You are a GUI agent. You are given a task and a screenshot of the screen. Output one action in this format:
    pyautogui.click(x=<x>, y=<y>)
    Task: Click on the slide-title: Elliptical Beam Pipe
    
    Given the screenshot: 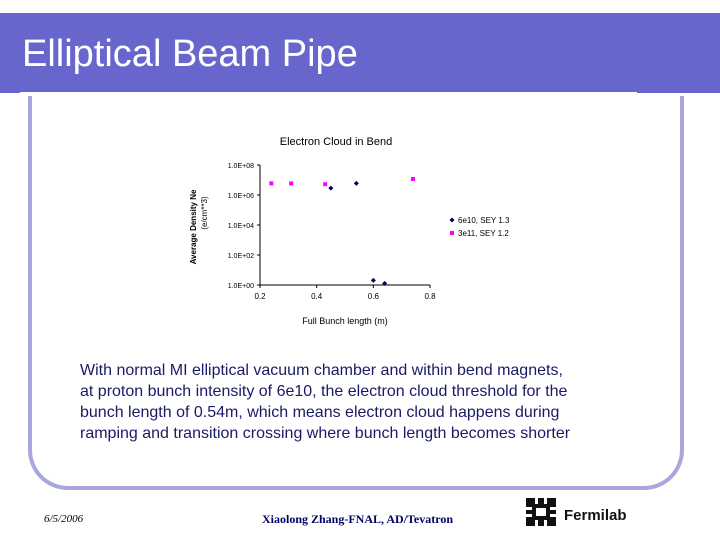 What is the action you would take?
    pyautogui.click(x=190, y=54)
    